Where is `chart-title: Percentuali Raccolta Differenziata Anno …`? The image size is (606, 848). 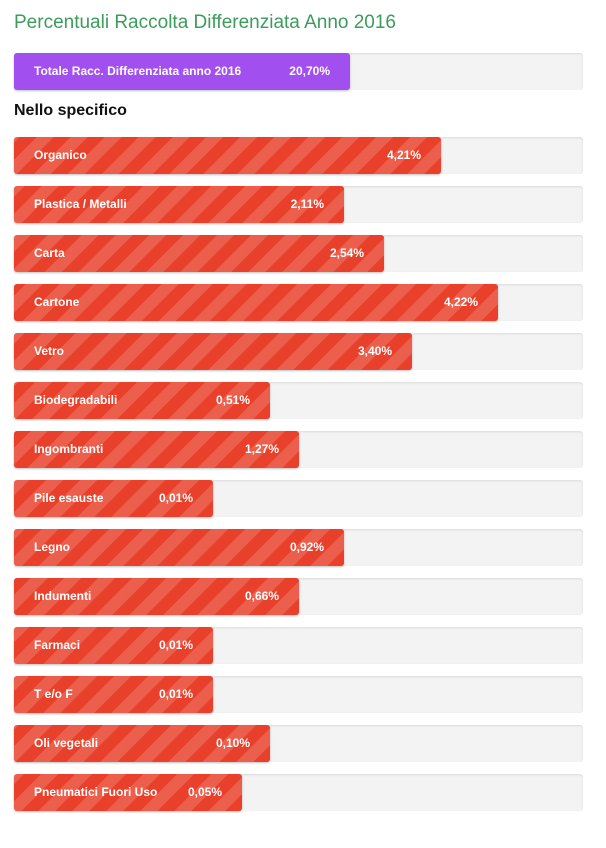
chart-title: Percentuali Raccolta Differenziata Anno … is located at coordinates (205, 22).